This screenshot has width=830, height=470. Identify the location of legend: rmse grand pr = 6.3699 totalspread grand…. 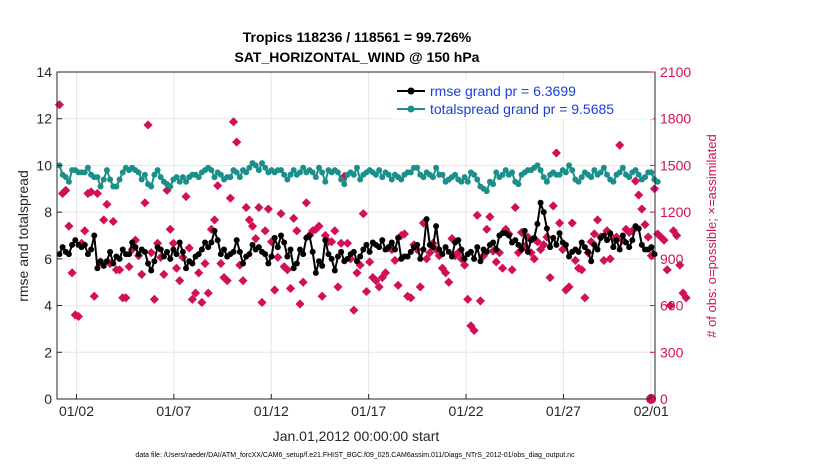
(523, 99).